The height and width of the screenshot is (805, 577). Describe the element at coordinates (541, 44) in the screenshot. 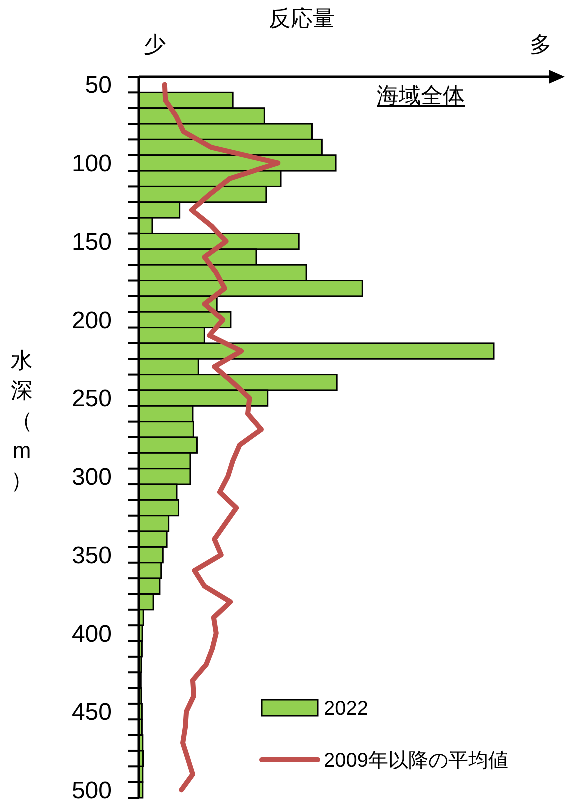

I see `text: 多` at that location.